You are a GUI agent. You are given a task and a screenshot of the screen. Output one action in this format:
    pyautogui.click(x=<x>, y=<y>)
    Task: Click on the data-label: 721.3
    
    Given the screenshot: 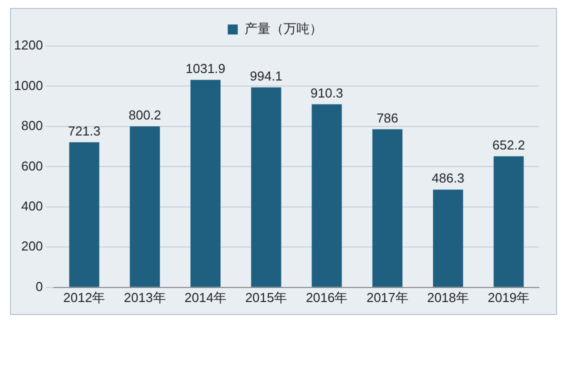 What is the action you would take?
    pyautogui.click(x=84, y=130)
    